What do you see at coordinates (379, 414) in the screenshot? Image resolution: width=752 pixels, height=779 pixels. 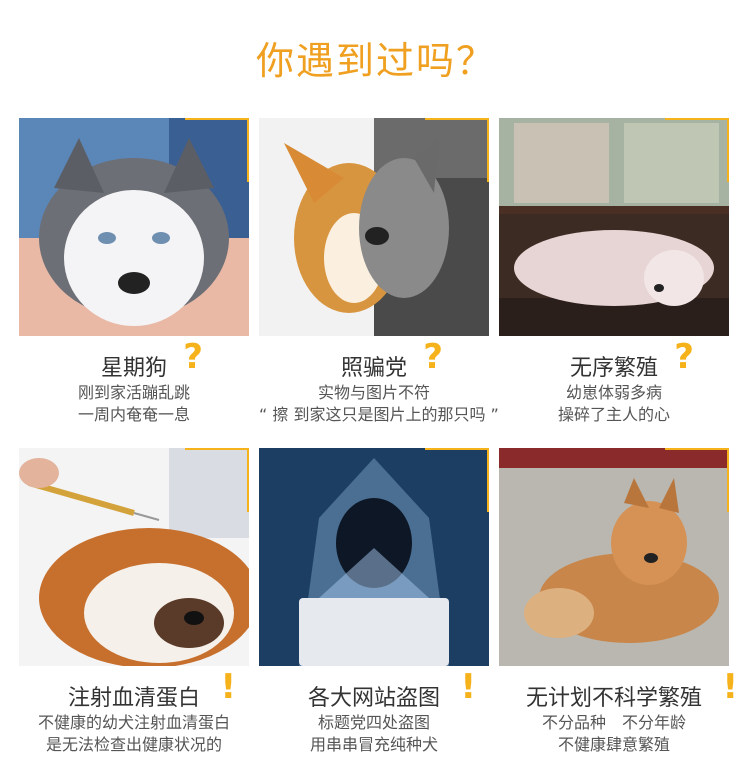 I see `card-text: “ 擦 到家这只是图片上的那只吗 ”` at bounding box center [379, 414].